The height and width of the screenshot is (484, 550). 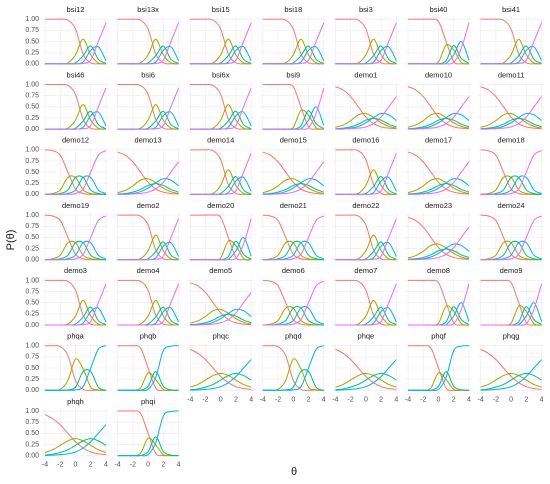 I want to click on facet-title: demo8, so click(x=438, y=270).